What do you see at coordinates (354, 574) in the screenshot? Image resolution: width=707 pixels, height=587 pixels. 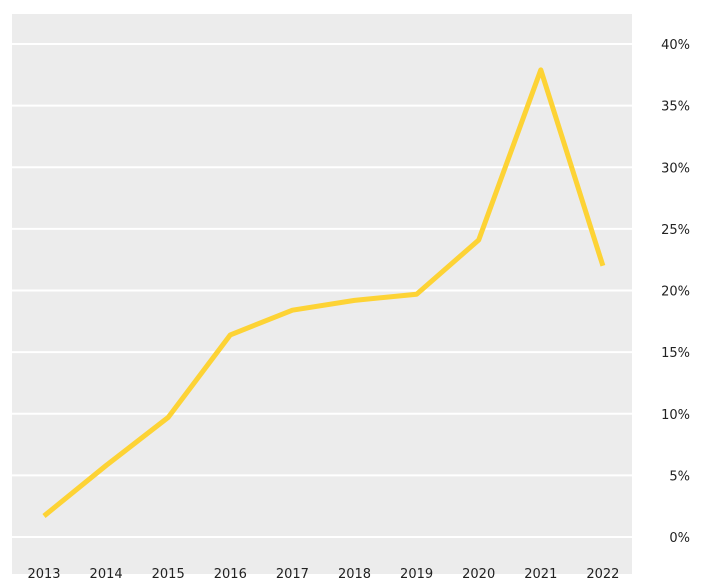 I see `x-tick-label: 2018` at bounding box center [354, 574].